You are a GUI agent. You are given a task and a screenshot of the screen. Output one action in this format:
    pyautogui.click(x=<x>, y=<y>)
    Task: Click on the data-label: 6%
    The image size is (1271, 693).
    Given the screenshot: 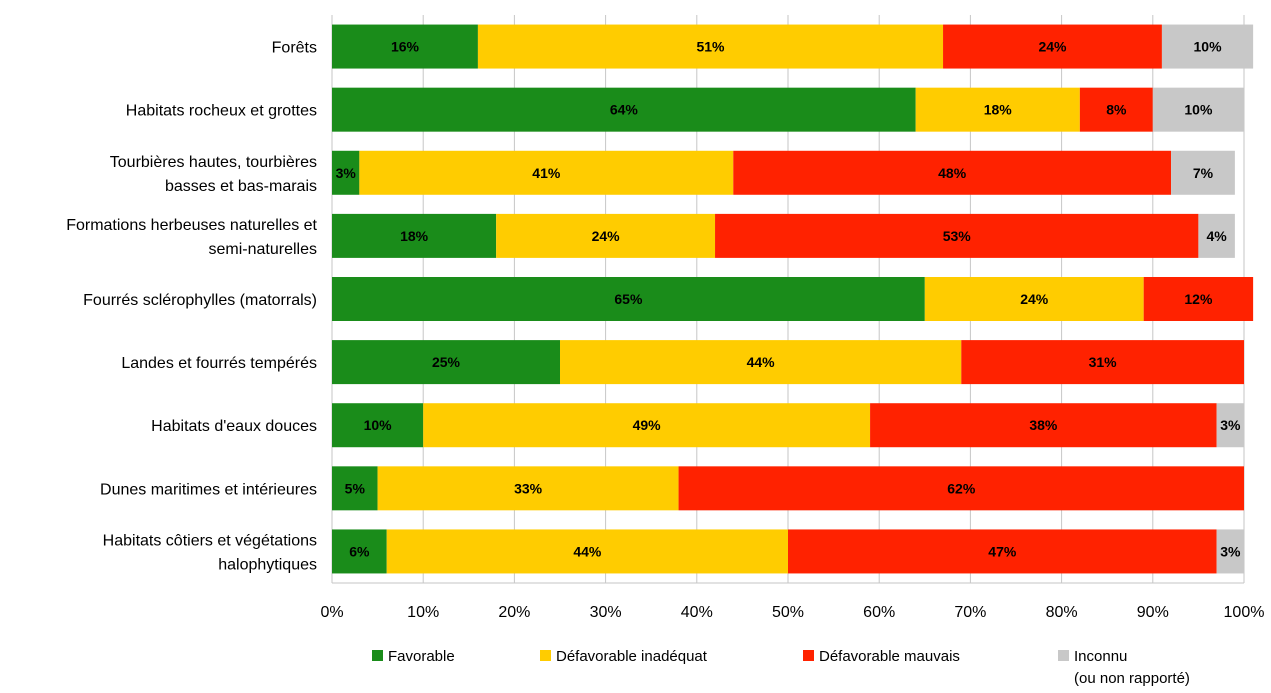 What is the action you would take?
    pyautogui.click(x=359, y=551)
    